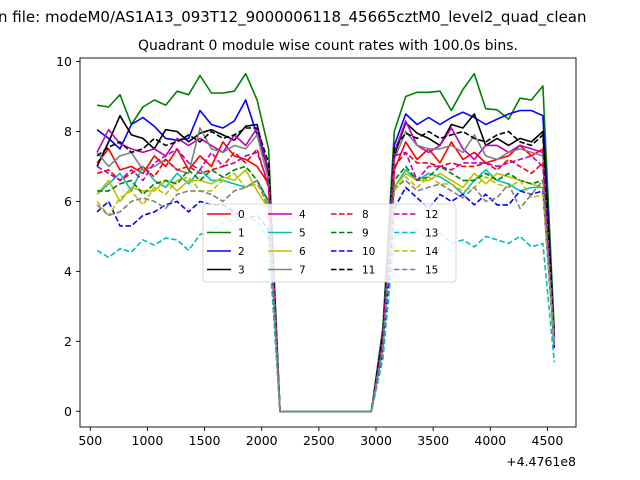  Describe the element at coordinates (433, 440) in the screenshot. I see `x-tick-label: 3500` at that location.